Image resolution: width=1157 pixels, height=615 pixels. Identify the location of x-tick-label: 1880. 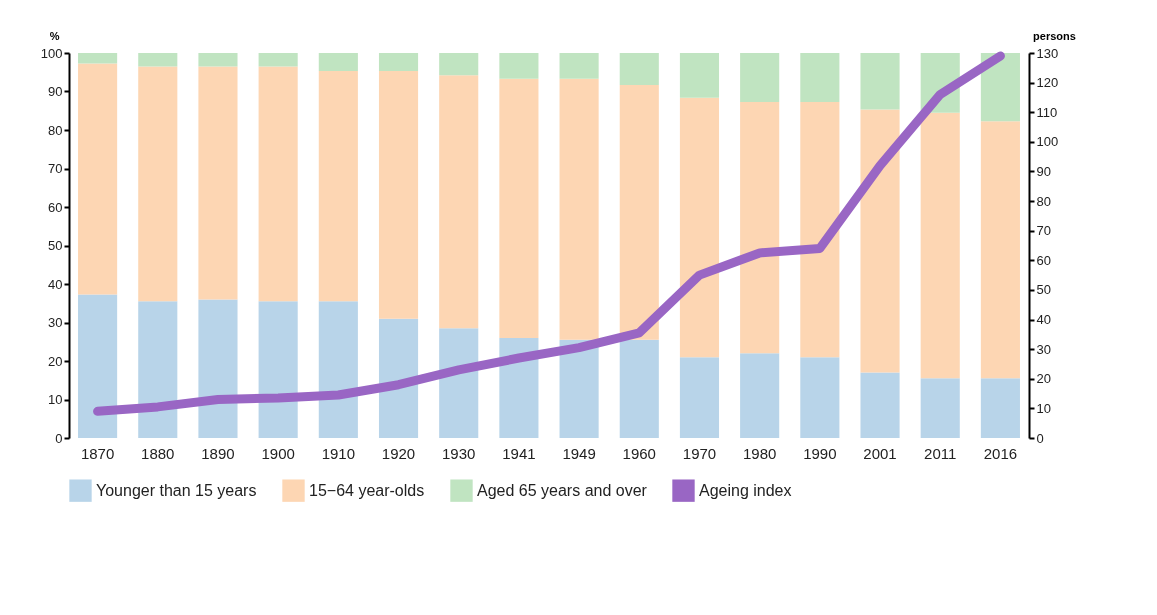
(158, 453).